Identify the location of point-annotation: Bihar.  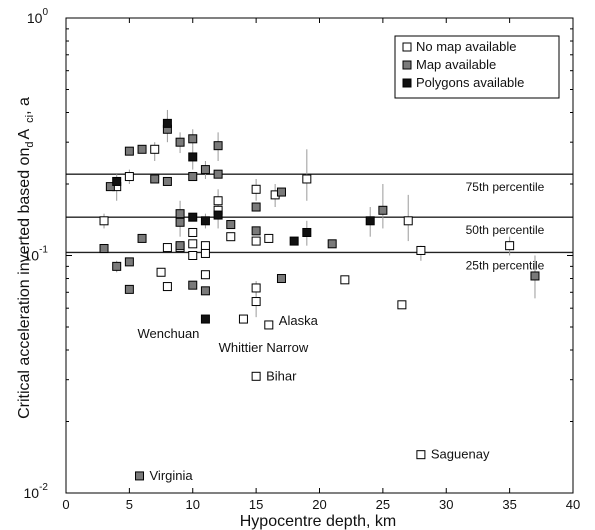
(281, 375).